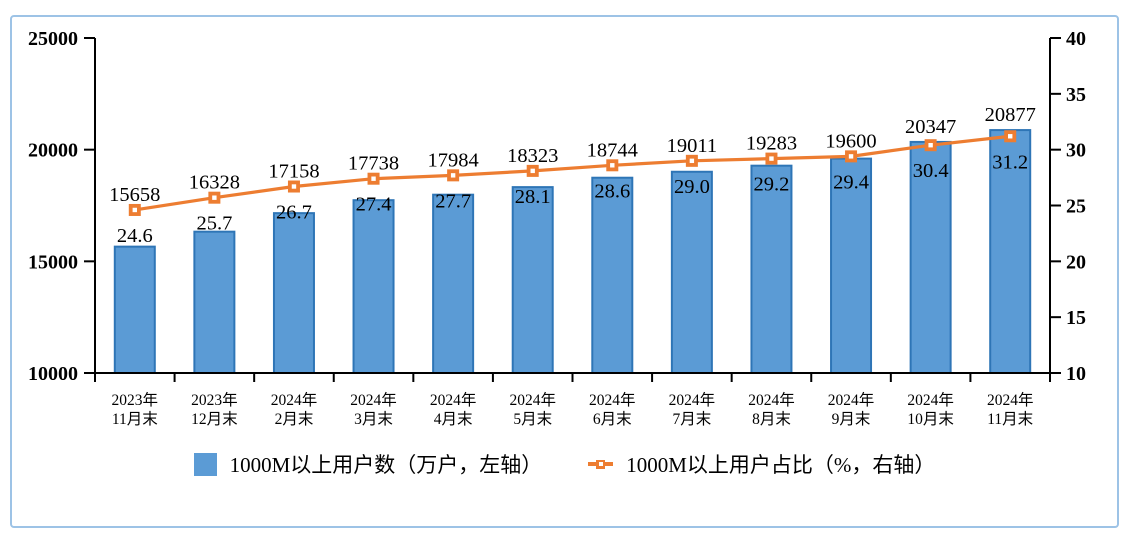 The height and width of the screenshot is (545, 1137). I want to click on line-pct-label: 26.7, so click(294, 213).